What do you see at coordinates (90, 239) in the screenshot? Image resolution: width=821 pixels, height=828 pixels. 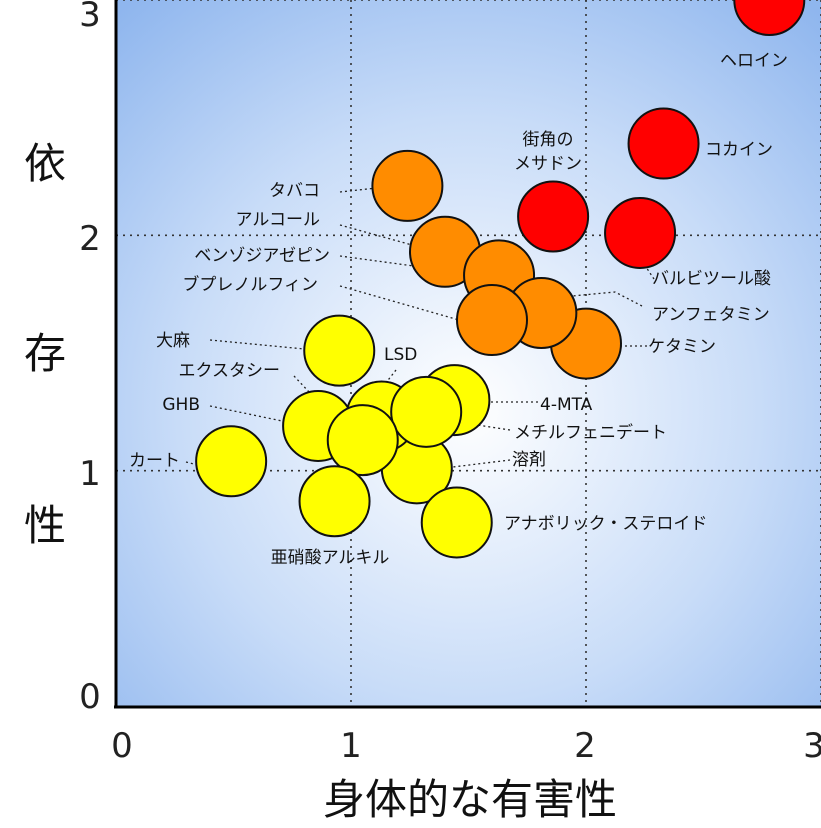 I see `y-tick-label: 2` at bounding box center [90, 239].